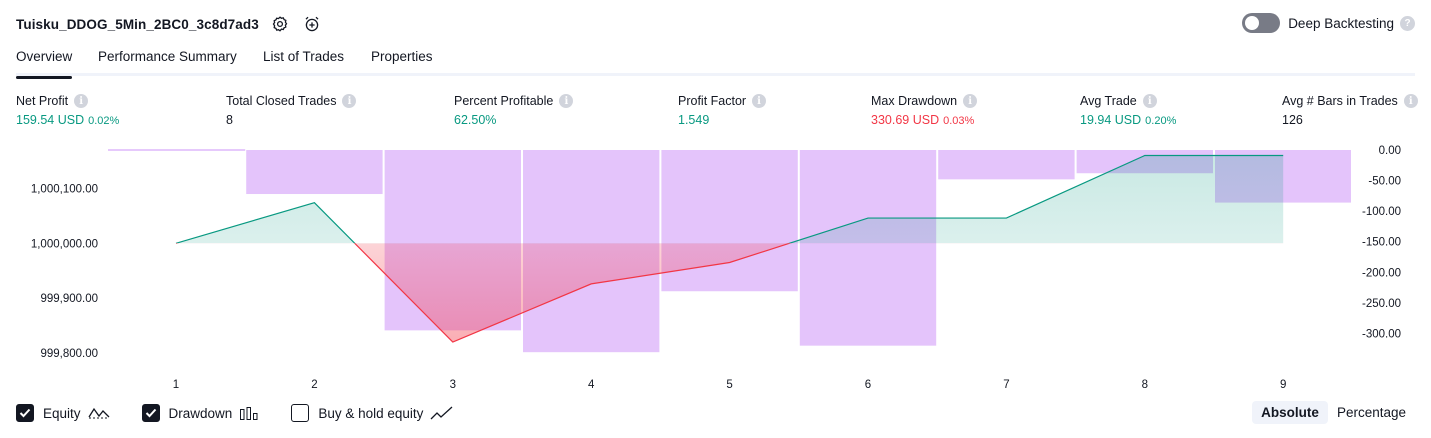 This screenshot has width=1431, height=438. Describe the element at coordinates (1384, 182) in the screenshot. I see `right-axis-tick: -50.00` at that location.